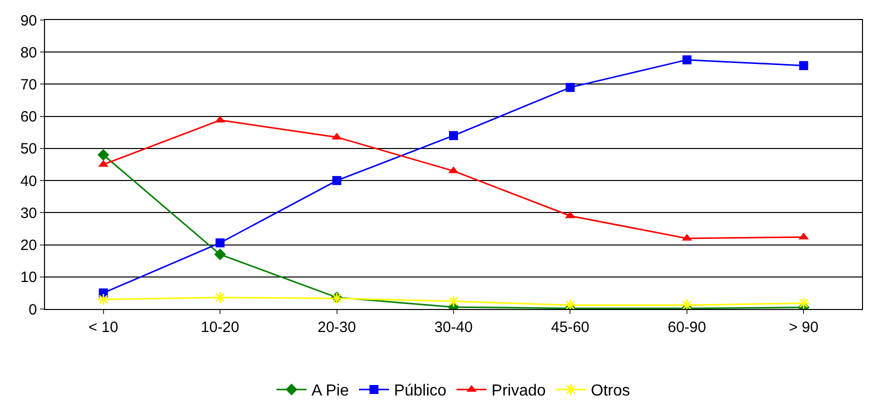 The height and width of the screenshot is (419, 877). I want to click on legend-label: Otros, so click(610, 391).